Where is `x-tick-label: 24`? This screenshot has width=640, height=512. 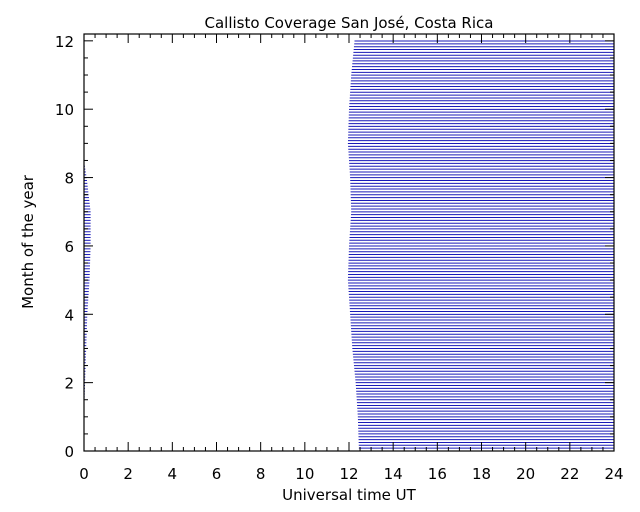 x-tick-label: 24 is located at coordinates (613, 474).